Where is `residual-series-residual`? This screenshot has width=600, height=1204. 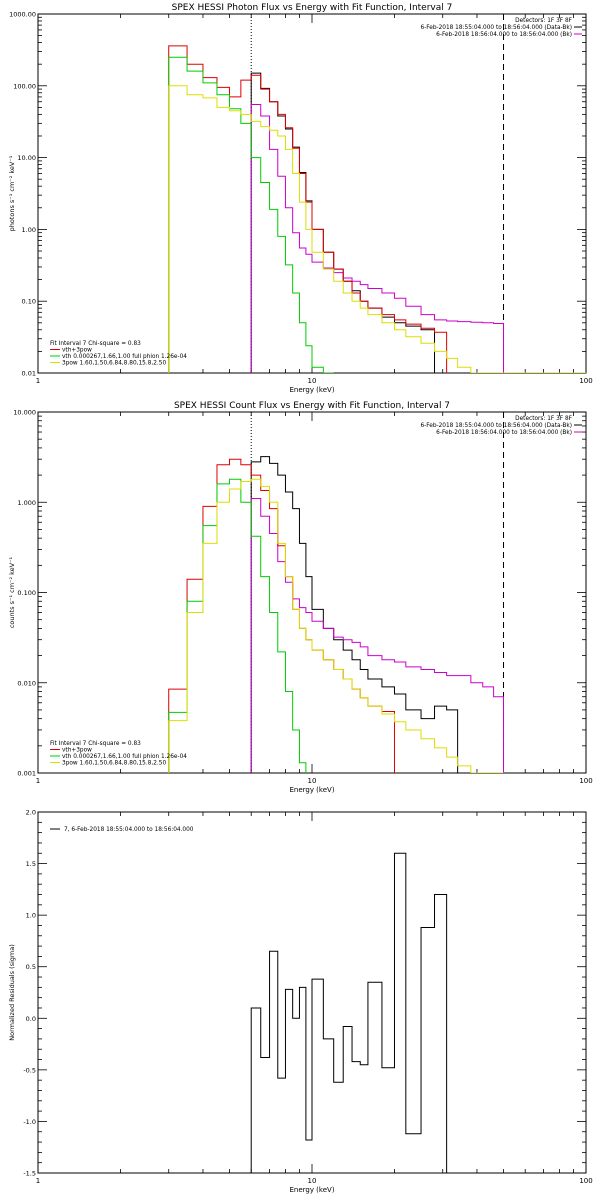 residual-series-residual is located at coordinates (349, 1012).